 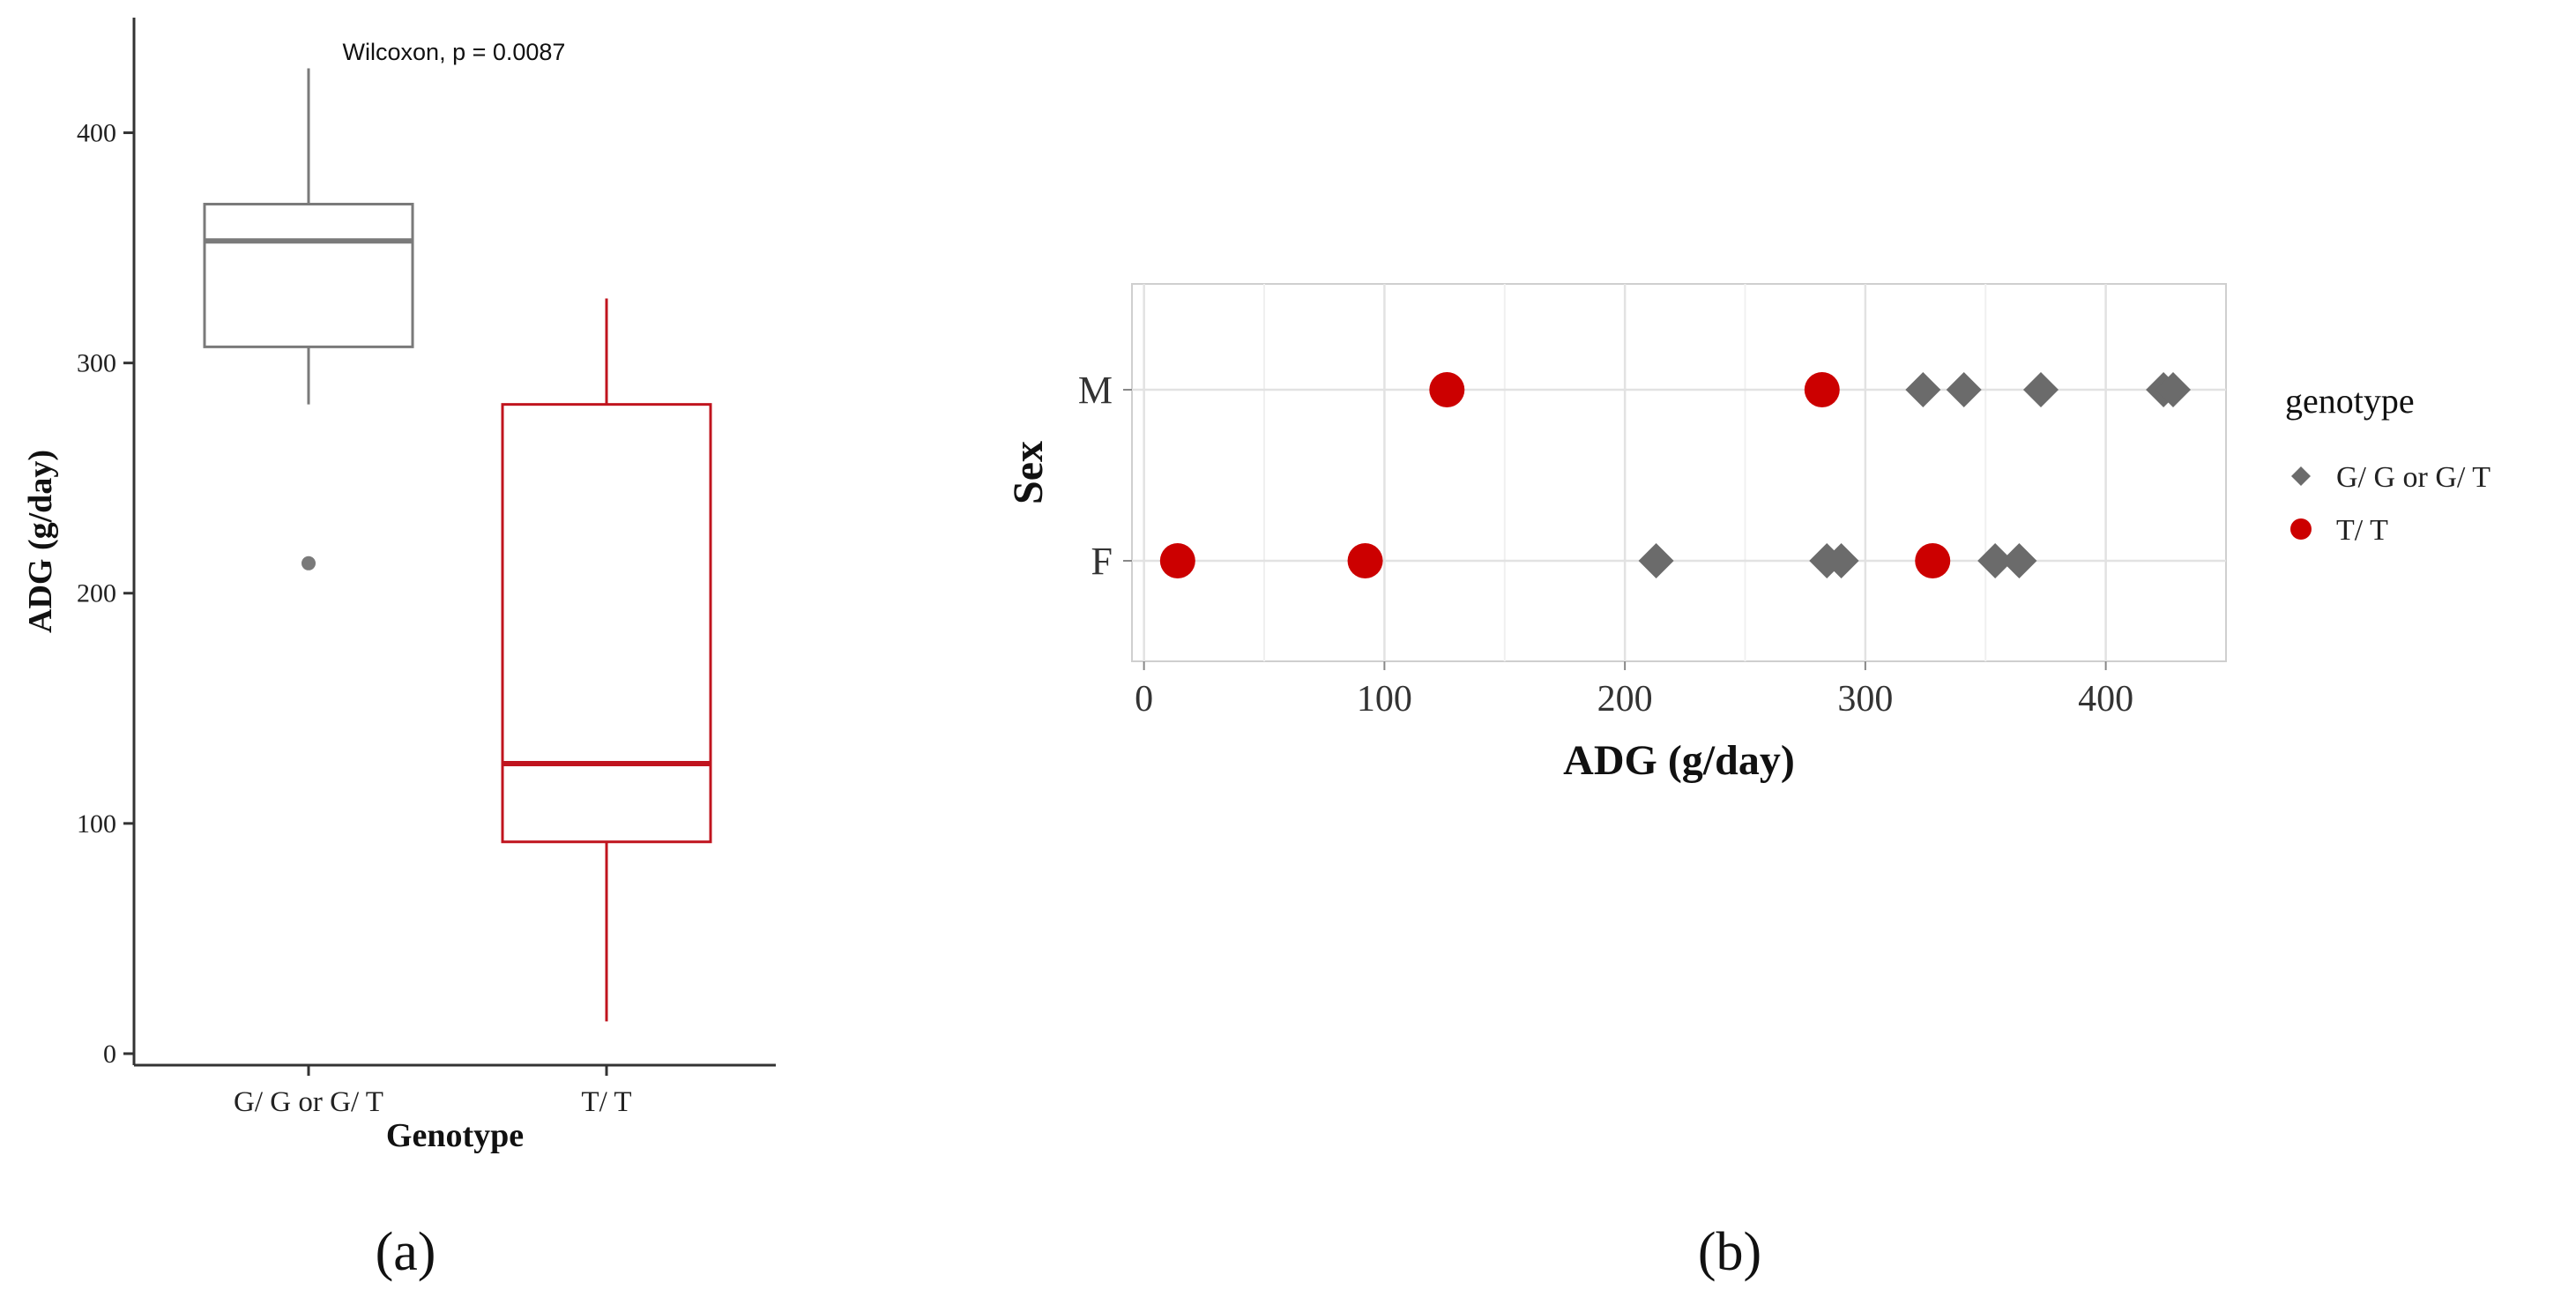 I want to click on b-grid, so click(x=1679, y=472).